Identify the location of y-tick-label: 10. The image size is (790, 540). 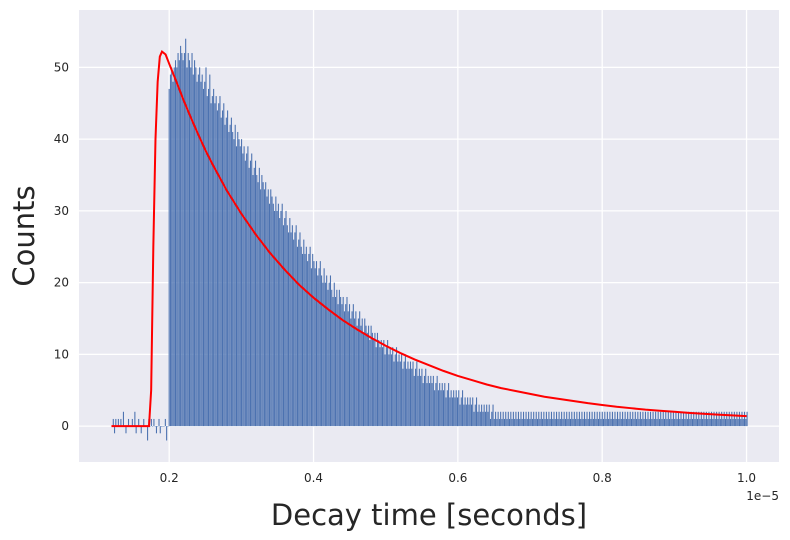
(61, 354).